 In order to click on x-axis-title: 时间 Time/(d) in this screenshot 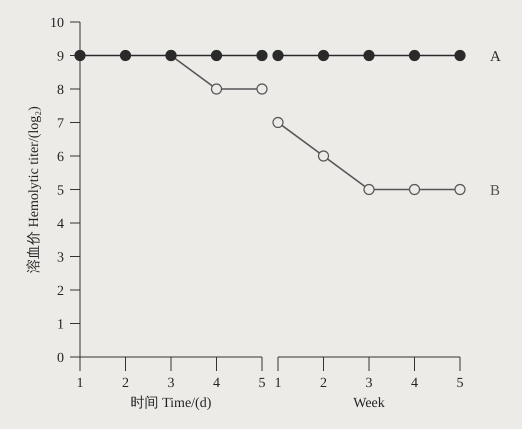, I will do `click(171, 403)`.